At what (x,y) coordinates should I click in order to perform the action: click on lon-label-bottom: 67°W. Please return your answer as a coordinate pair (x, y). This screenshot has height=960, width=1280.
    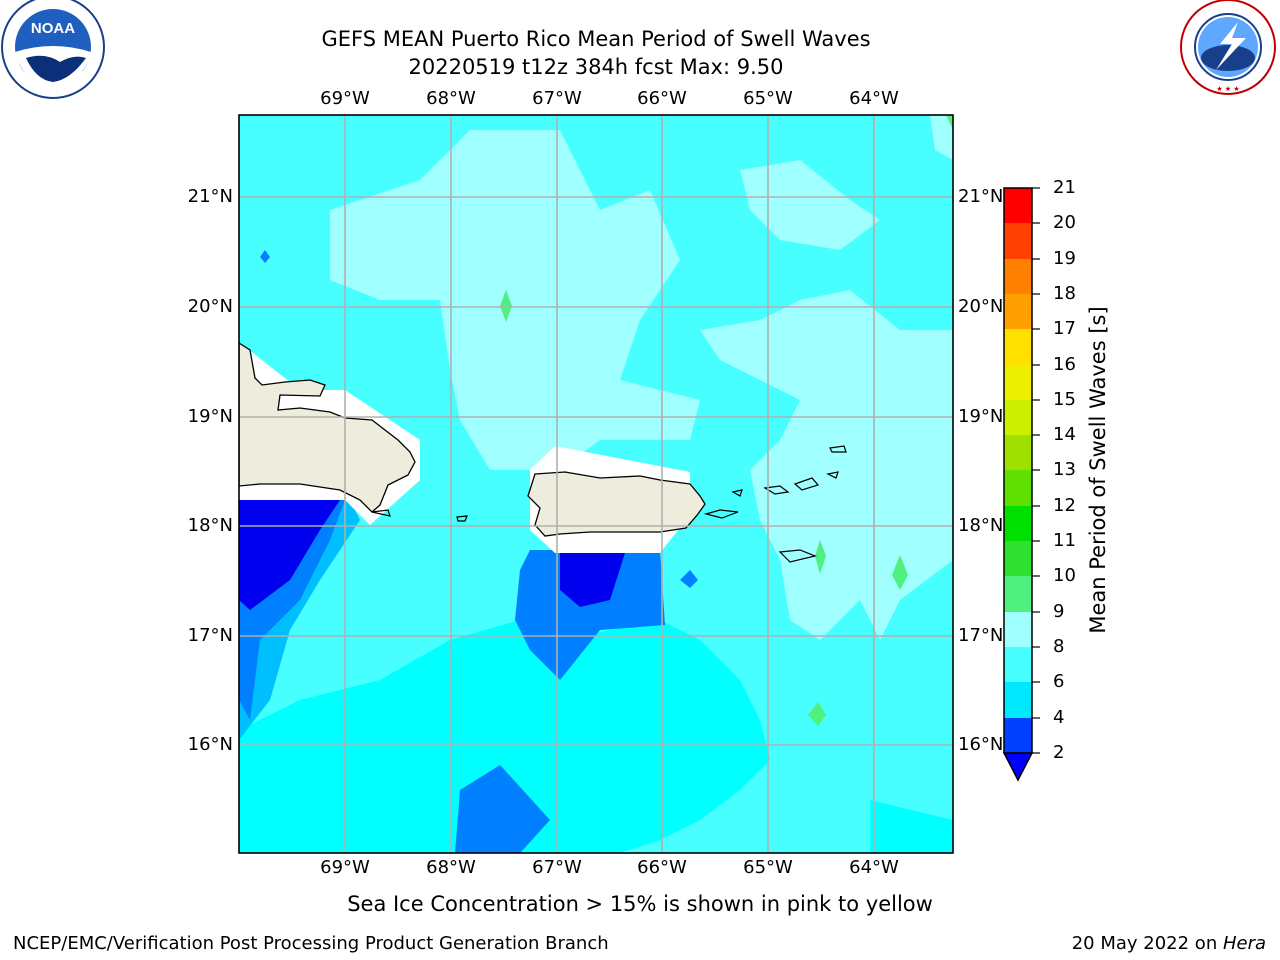
    Looking at the image, I should click on (557, 867).